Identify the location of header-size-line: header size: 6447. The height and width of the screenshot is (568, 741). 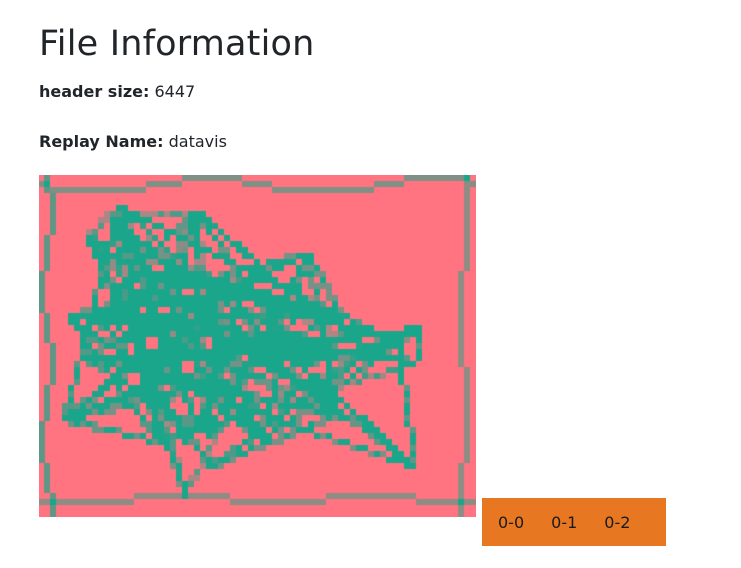
(117, 92).